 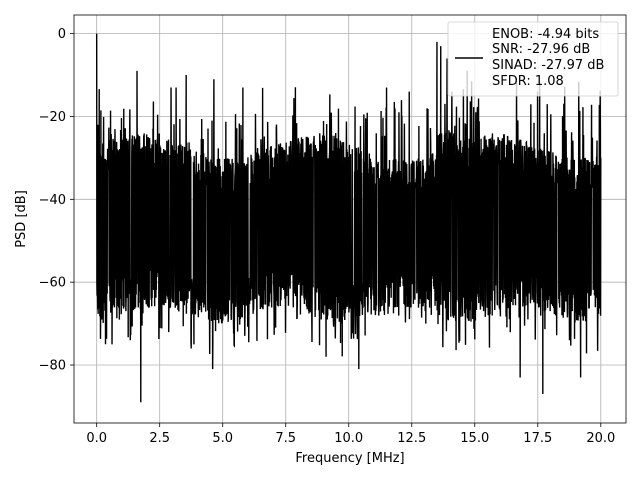 I want to click on legend-entry-snr: SNR: -27.96 dB, so click(x=541, y=49).